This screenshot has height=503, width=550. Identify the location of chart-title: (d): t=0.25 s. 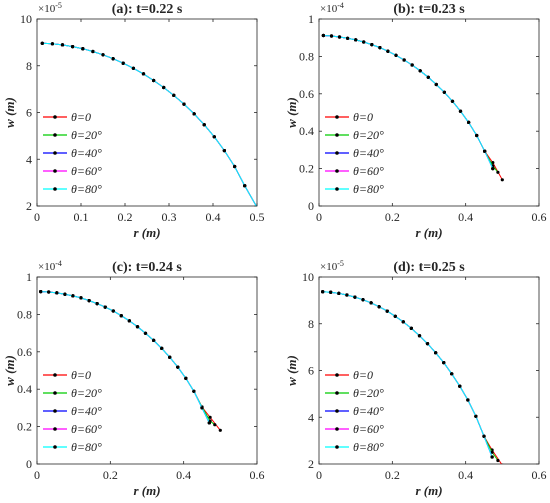
(429, 267).